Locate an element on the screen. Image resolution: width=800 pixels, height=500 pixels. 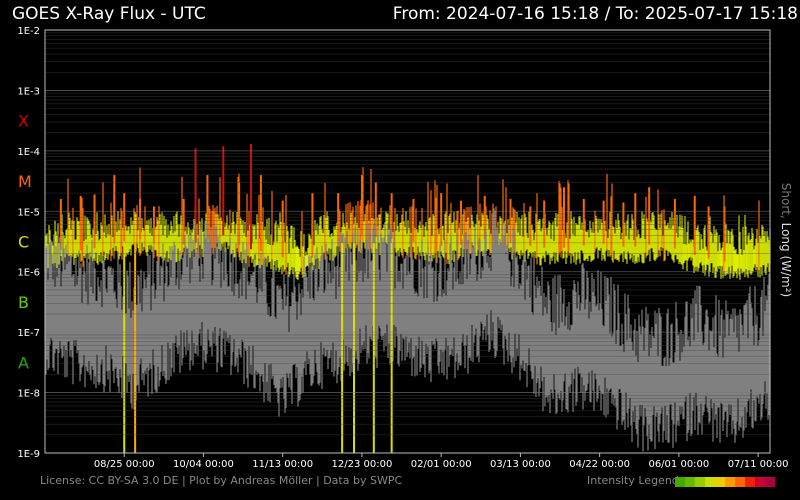
y-tick-label: 1E-4 is located at coordinates (28, 152).